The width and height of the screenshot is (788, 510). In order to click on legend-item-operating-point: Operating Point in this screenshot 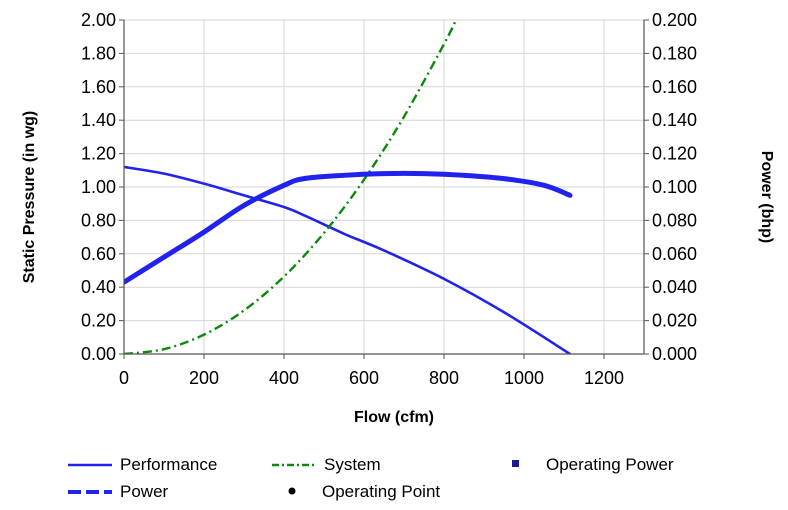, I will do `click(364, 491)`.